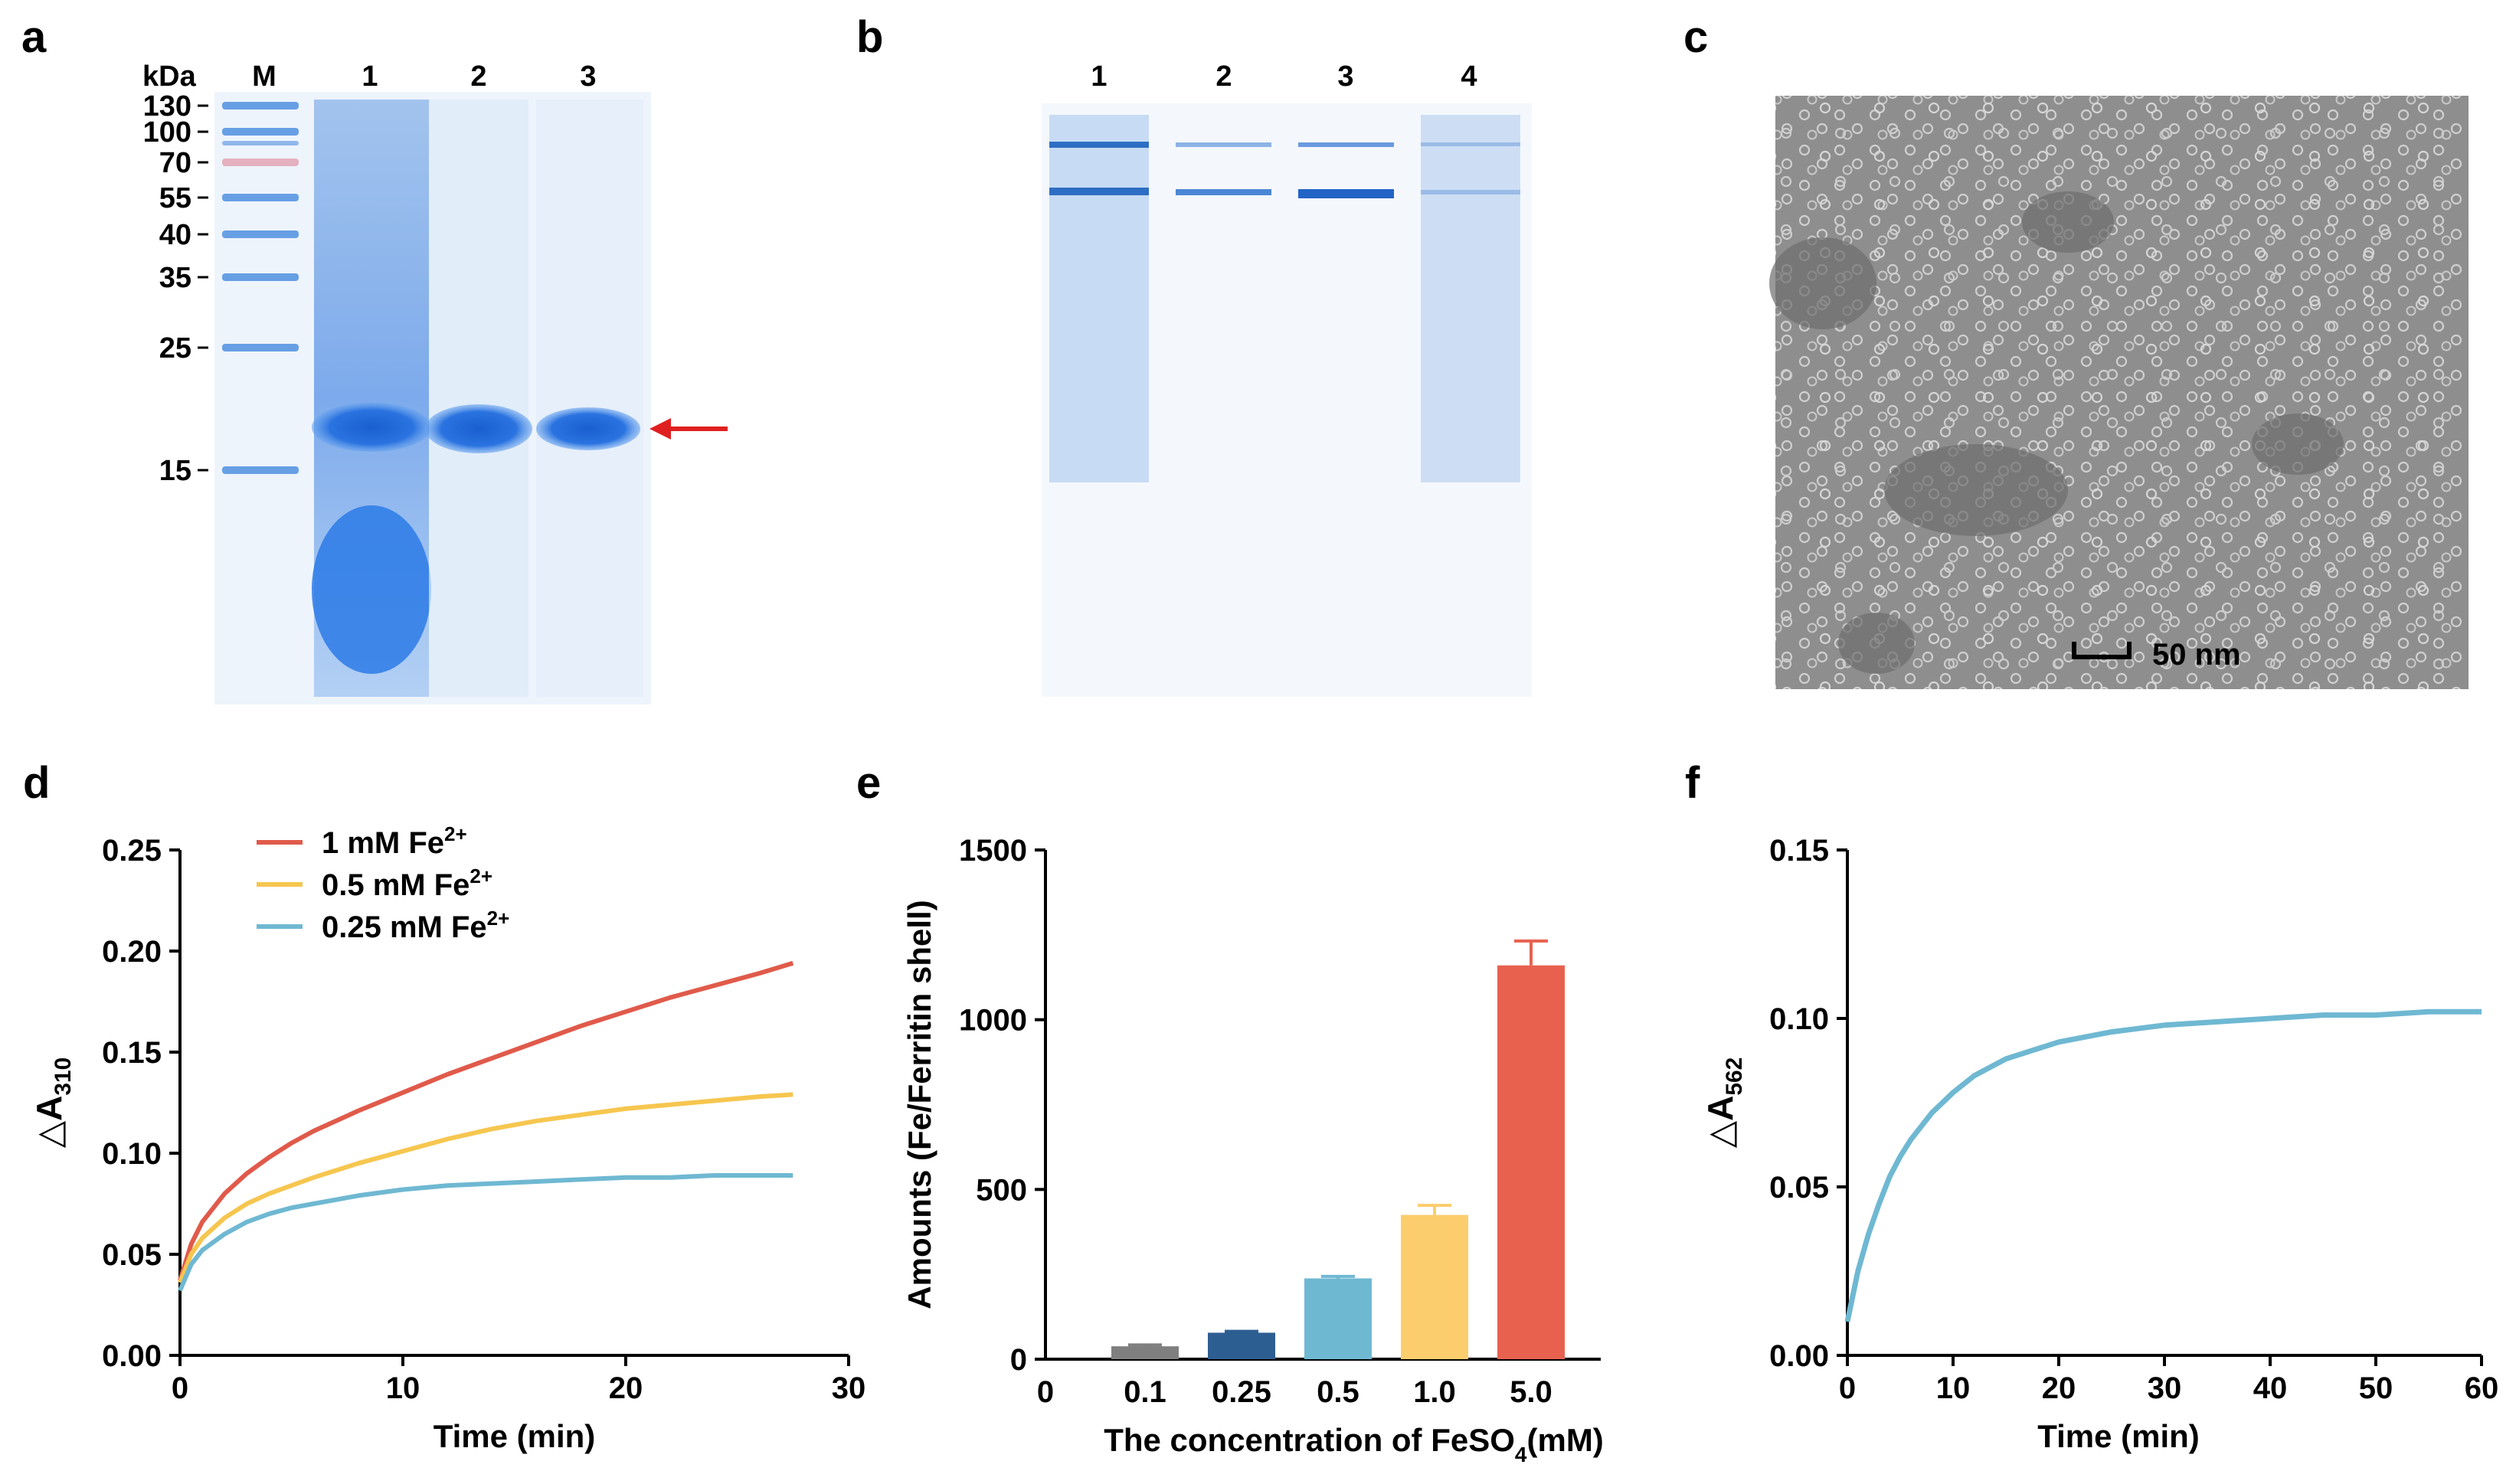  I want to click on scale-bar-label: 50 nm, so click(2196, 655).